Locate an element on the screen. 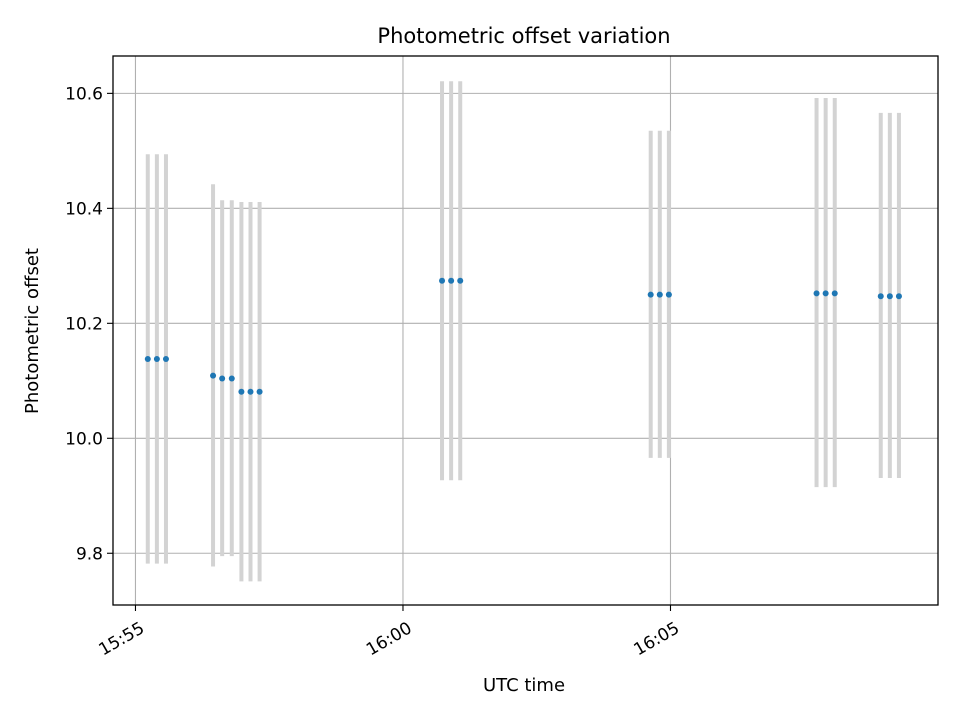  y-tick-label: 10.0 is located at coordinates (84, 439).